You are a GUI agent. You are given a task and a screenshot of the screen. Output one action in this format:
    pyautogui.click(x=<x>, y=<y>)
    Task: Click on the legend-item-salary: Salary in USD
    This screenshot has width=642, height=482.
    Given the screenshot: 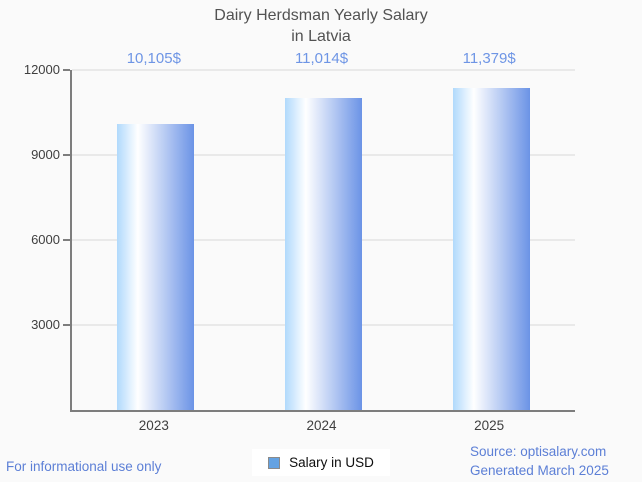 What is the action you would take?
    pyautogui.click(x=321, y=462)
    